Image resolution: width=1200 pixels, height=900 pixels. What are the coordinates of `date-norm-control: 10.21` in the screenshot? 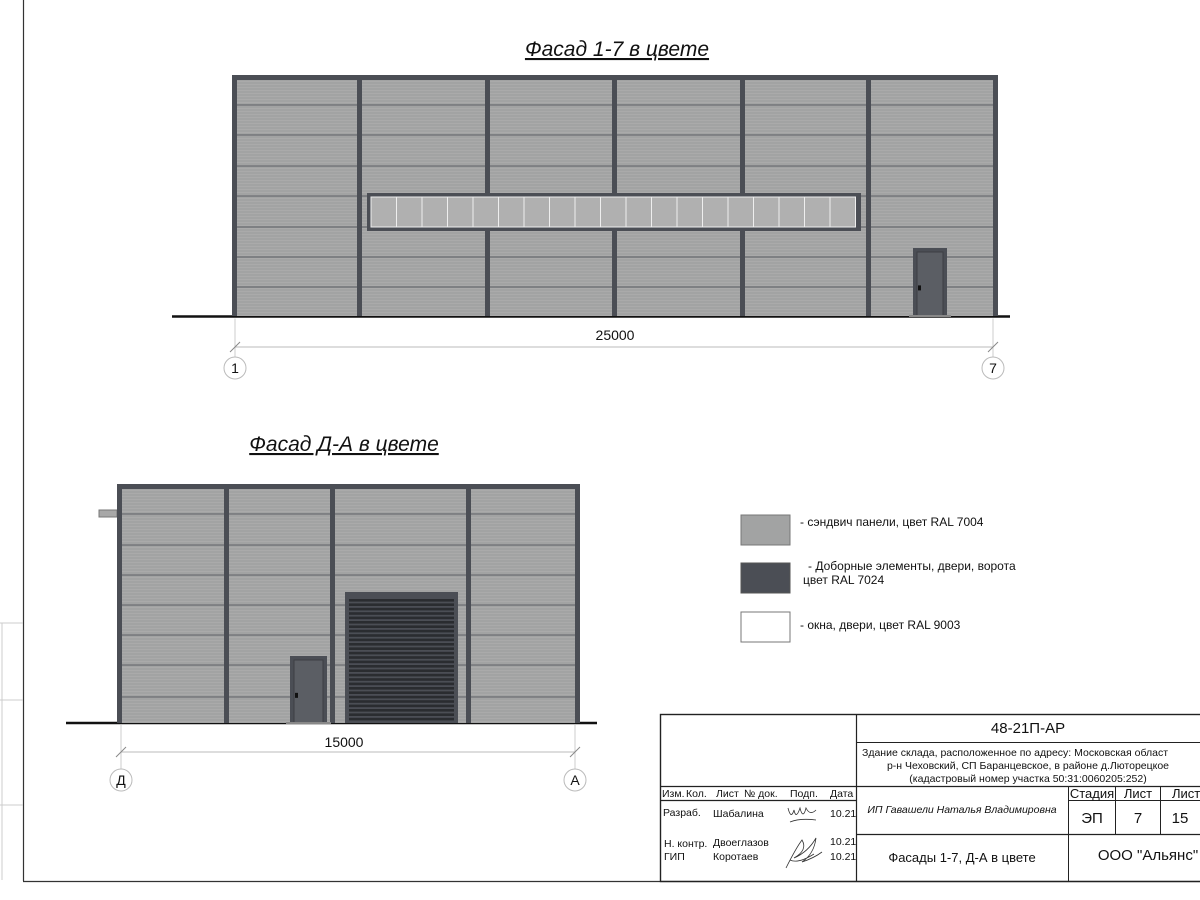 It's located at (843, 842).